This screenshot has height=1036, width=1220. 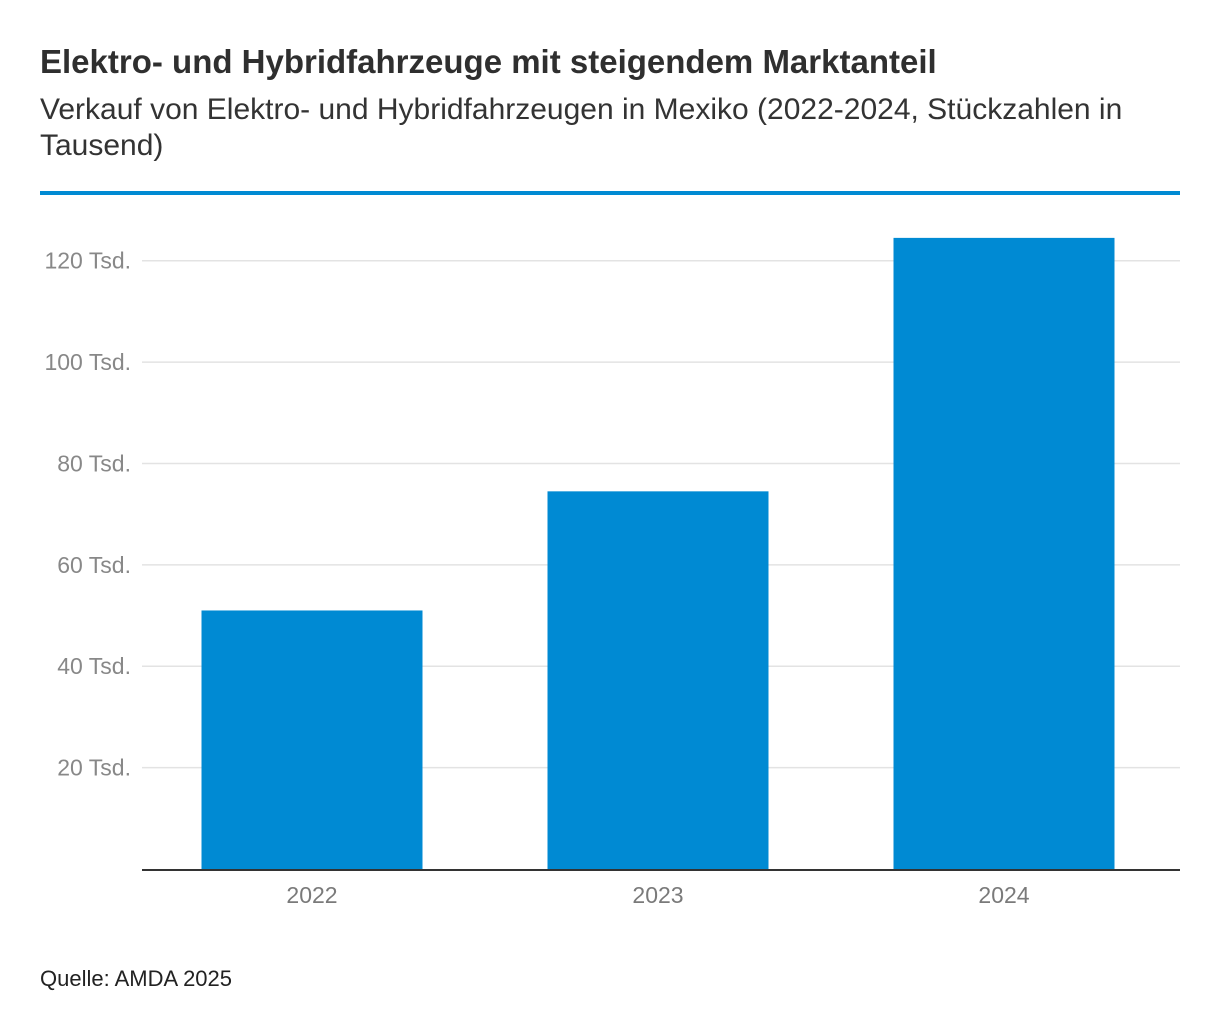 What do you see at coordinates (312, 739) in the screenshot?
I see `bar-2022` at bounding box center [312, 739].